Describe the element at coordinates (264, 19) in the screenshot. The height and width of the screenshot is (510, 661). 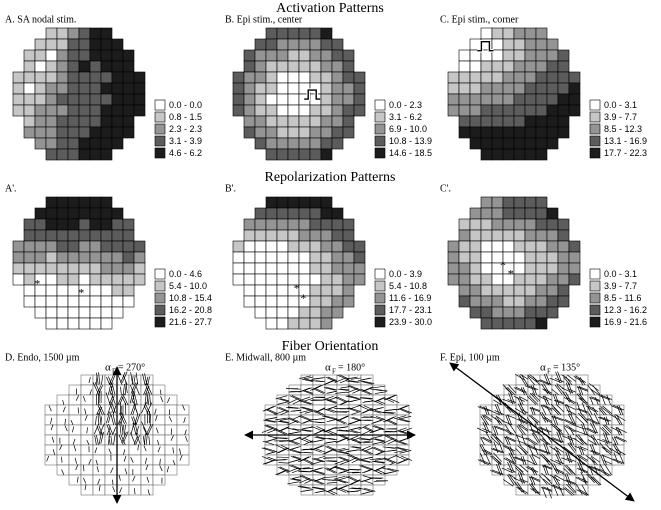
I see `panel-label: B. Epi stim., center` at that location.